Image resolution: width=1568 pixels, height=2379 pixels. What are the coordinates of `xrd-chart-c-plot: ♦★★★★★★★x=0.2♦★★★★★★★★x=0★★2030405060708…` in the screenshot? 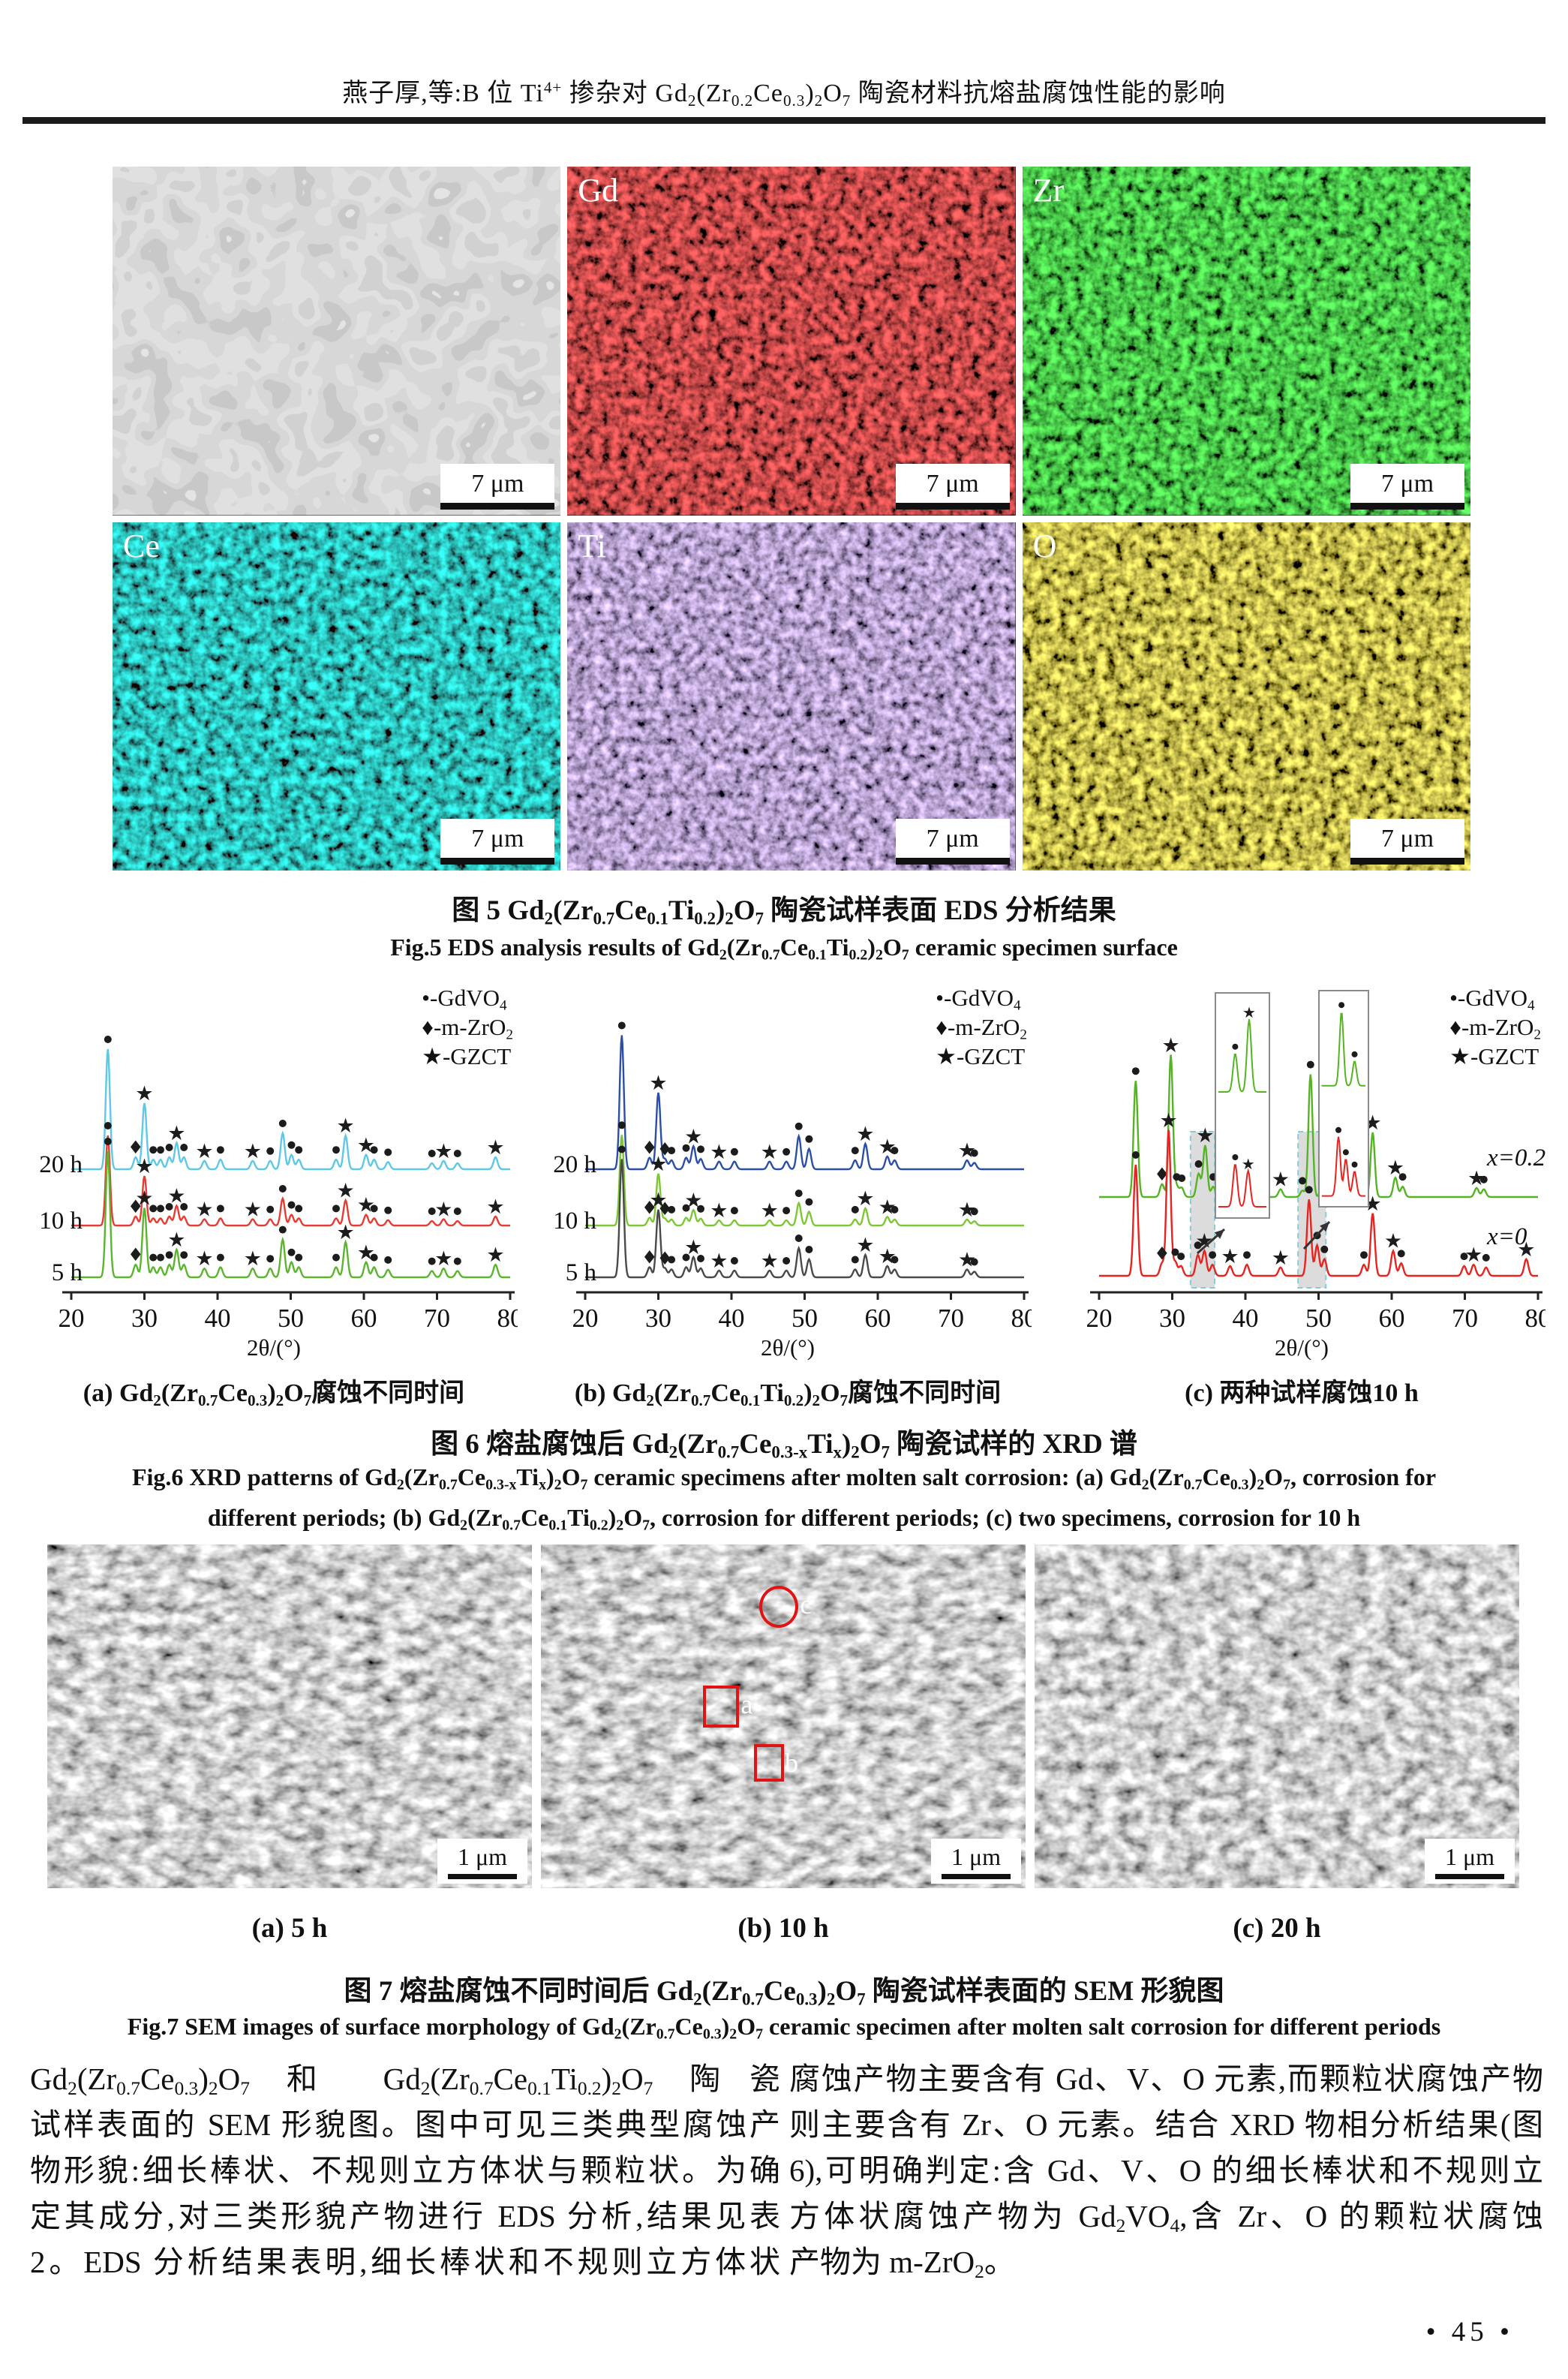 It's located at (1315, 1161).